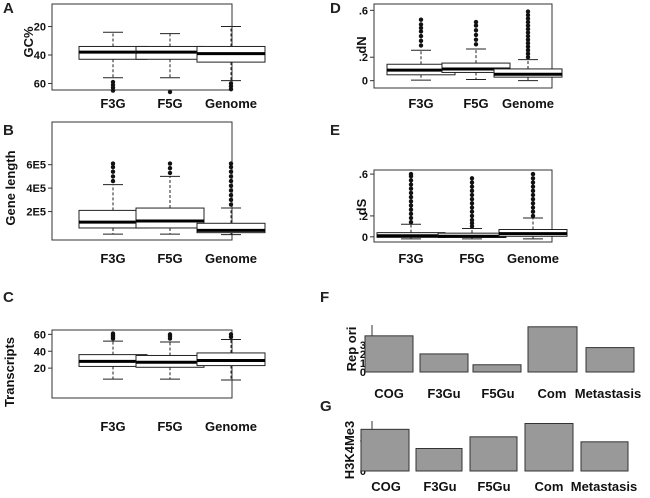  Describe the element at coordinates (463, 206) in the screenshot. I see `panel-e-frame` at that location.